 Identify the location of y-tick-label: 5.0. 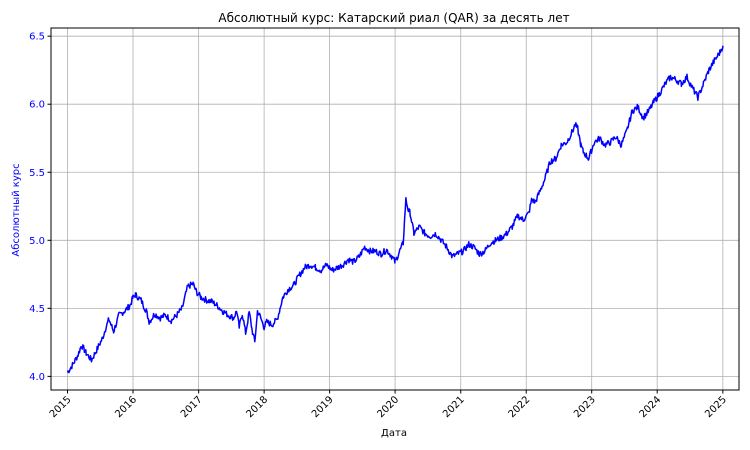
(37, 241).